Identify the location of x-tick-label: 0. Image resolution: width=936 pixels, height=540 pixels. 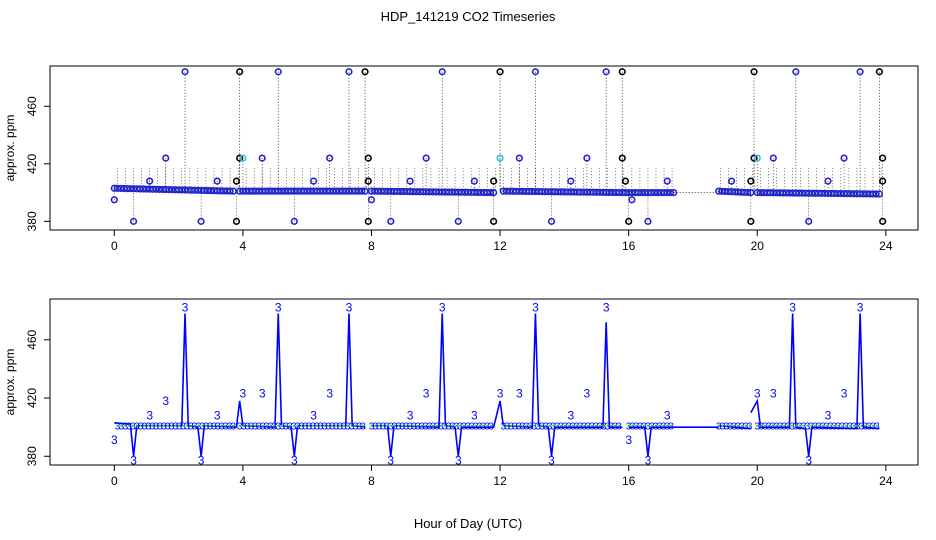
(114, 481).